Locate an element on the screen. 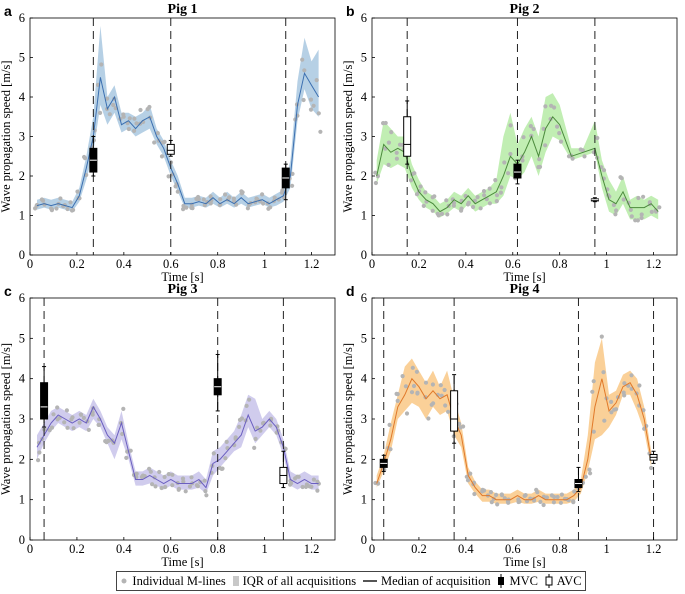 This screenshot has height=594, width=685. legend-avc-label: AVC is located at coordinates (569, 580).